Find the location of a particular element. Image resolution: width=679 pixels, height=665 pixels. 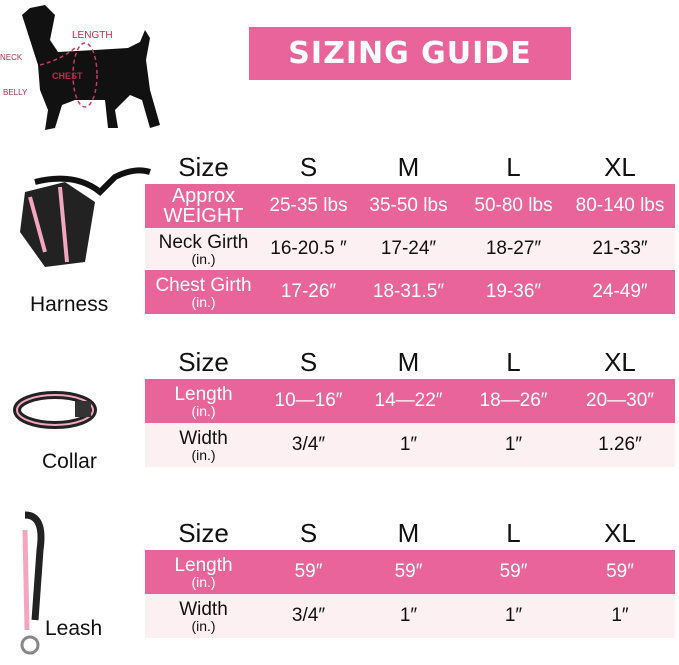

row-label: Neck Girth is located at coordinates (203, 242).